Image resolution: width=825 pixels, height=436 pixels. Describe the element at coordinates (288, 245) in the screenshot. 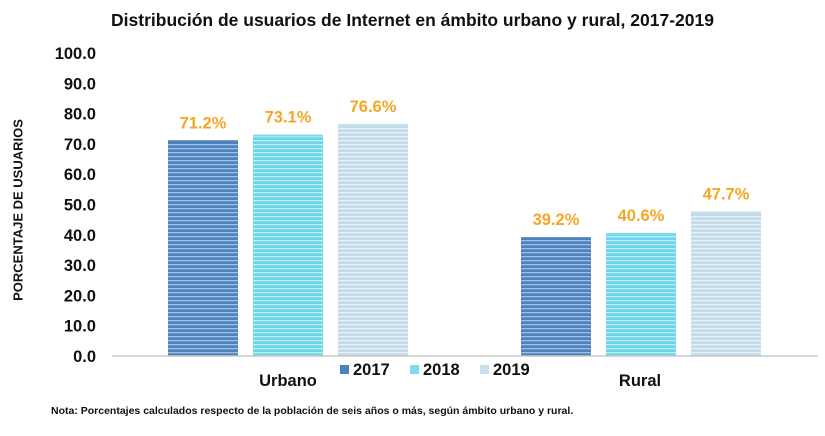

I see `bar-urbano-2018` at that location.